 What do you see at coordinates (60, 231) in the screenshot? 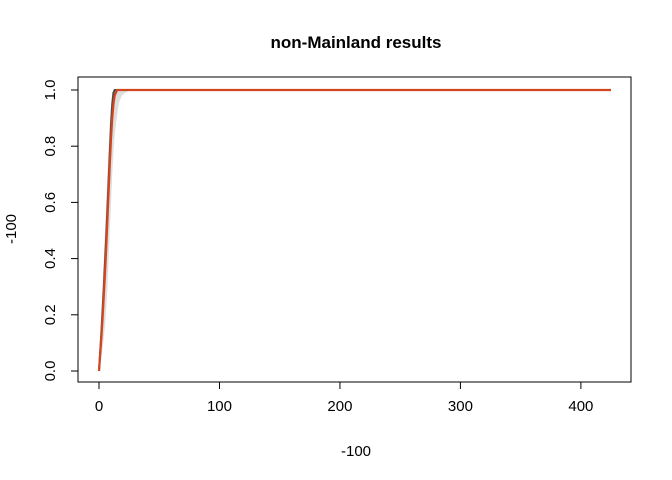
I see `y-axis: 0.0 0.2 0.4 0.6 0.8 1.0` at bounding box center [60, 231].